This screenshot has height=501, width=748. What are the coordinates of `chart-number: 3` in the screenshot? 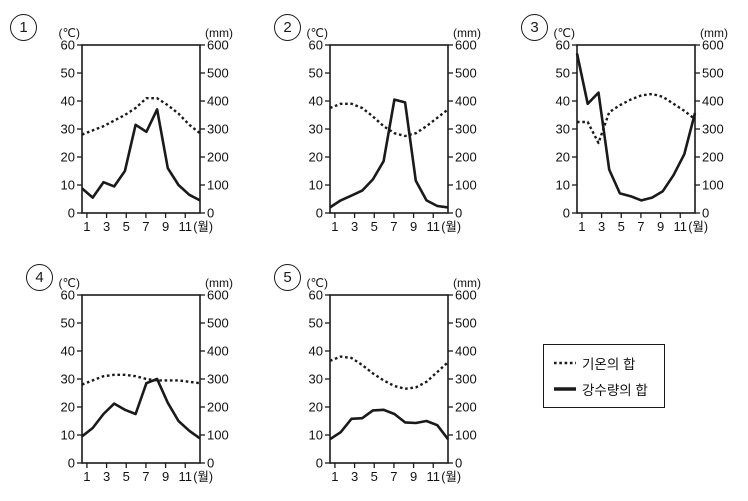 It's located at (534, 27).